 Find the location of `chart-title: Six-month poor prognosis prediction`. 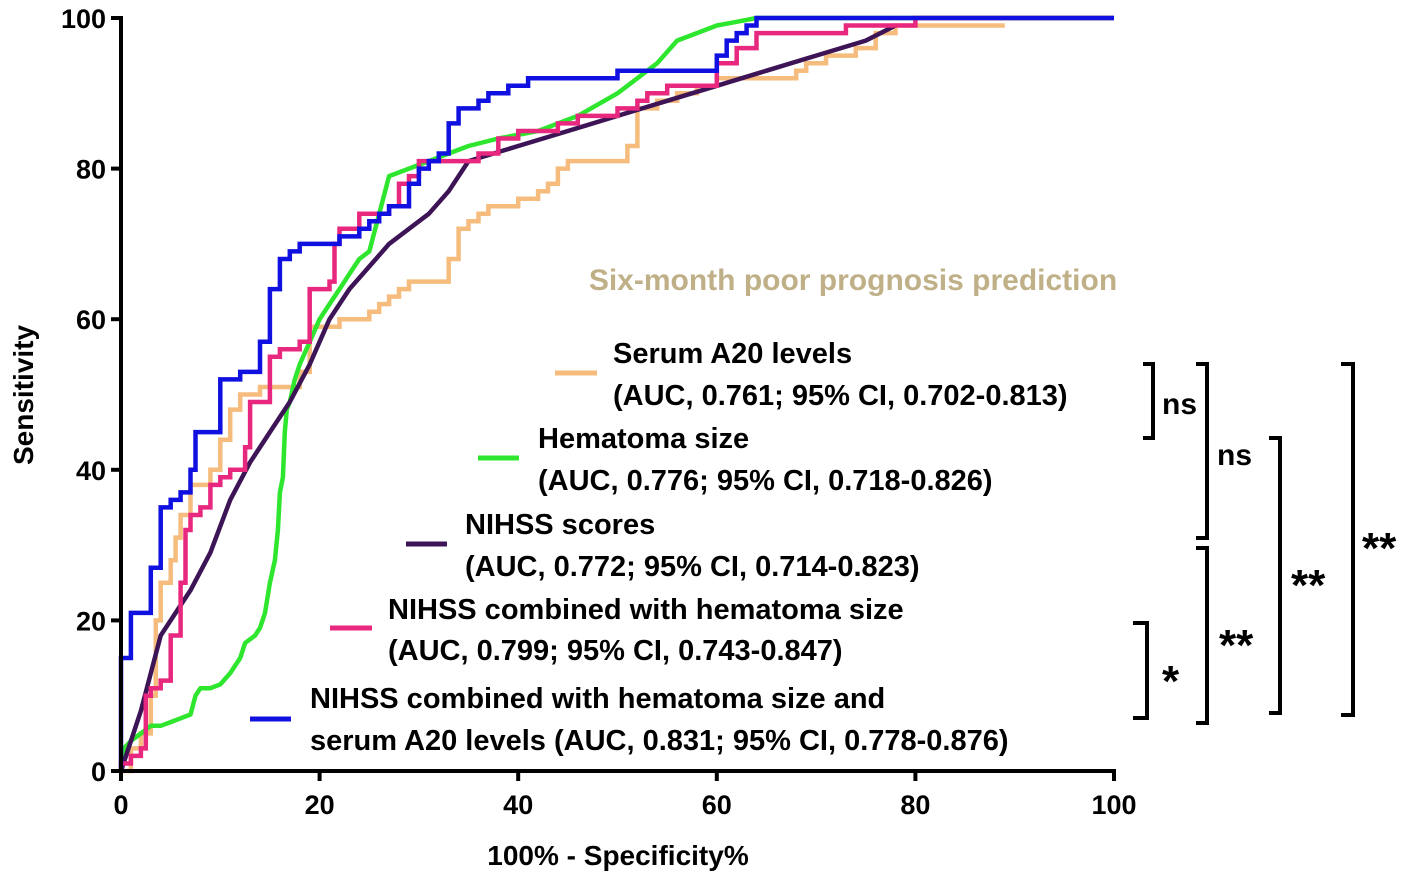

chart-title: Six-month poor prognosis prediction is located at coordinates (853, 280).